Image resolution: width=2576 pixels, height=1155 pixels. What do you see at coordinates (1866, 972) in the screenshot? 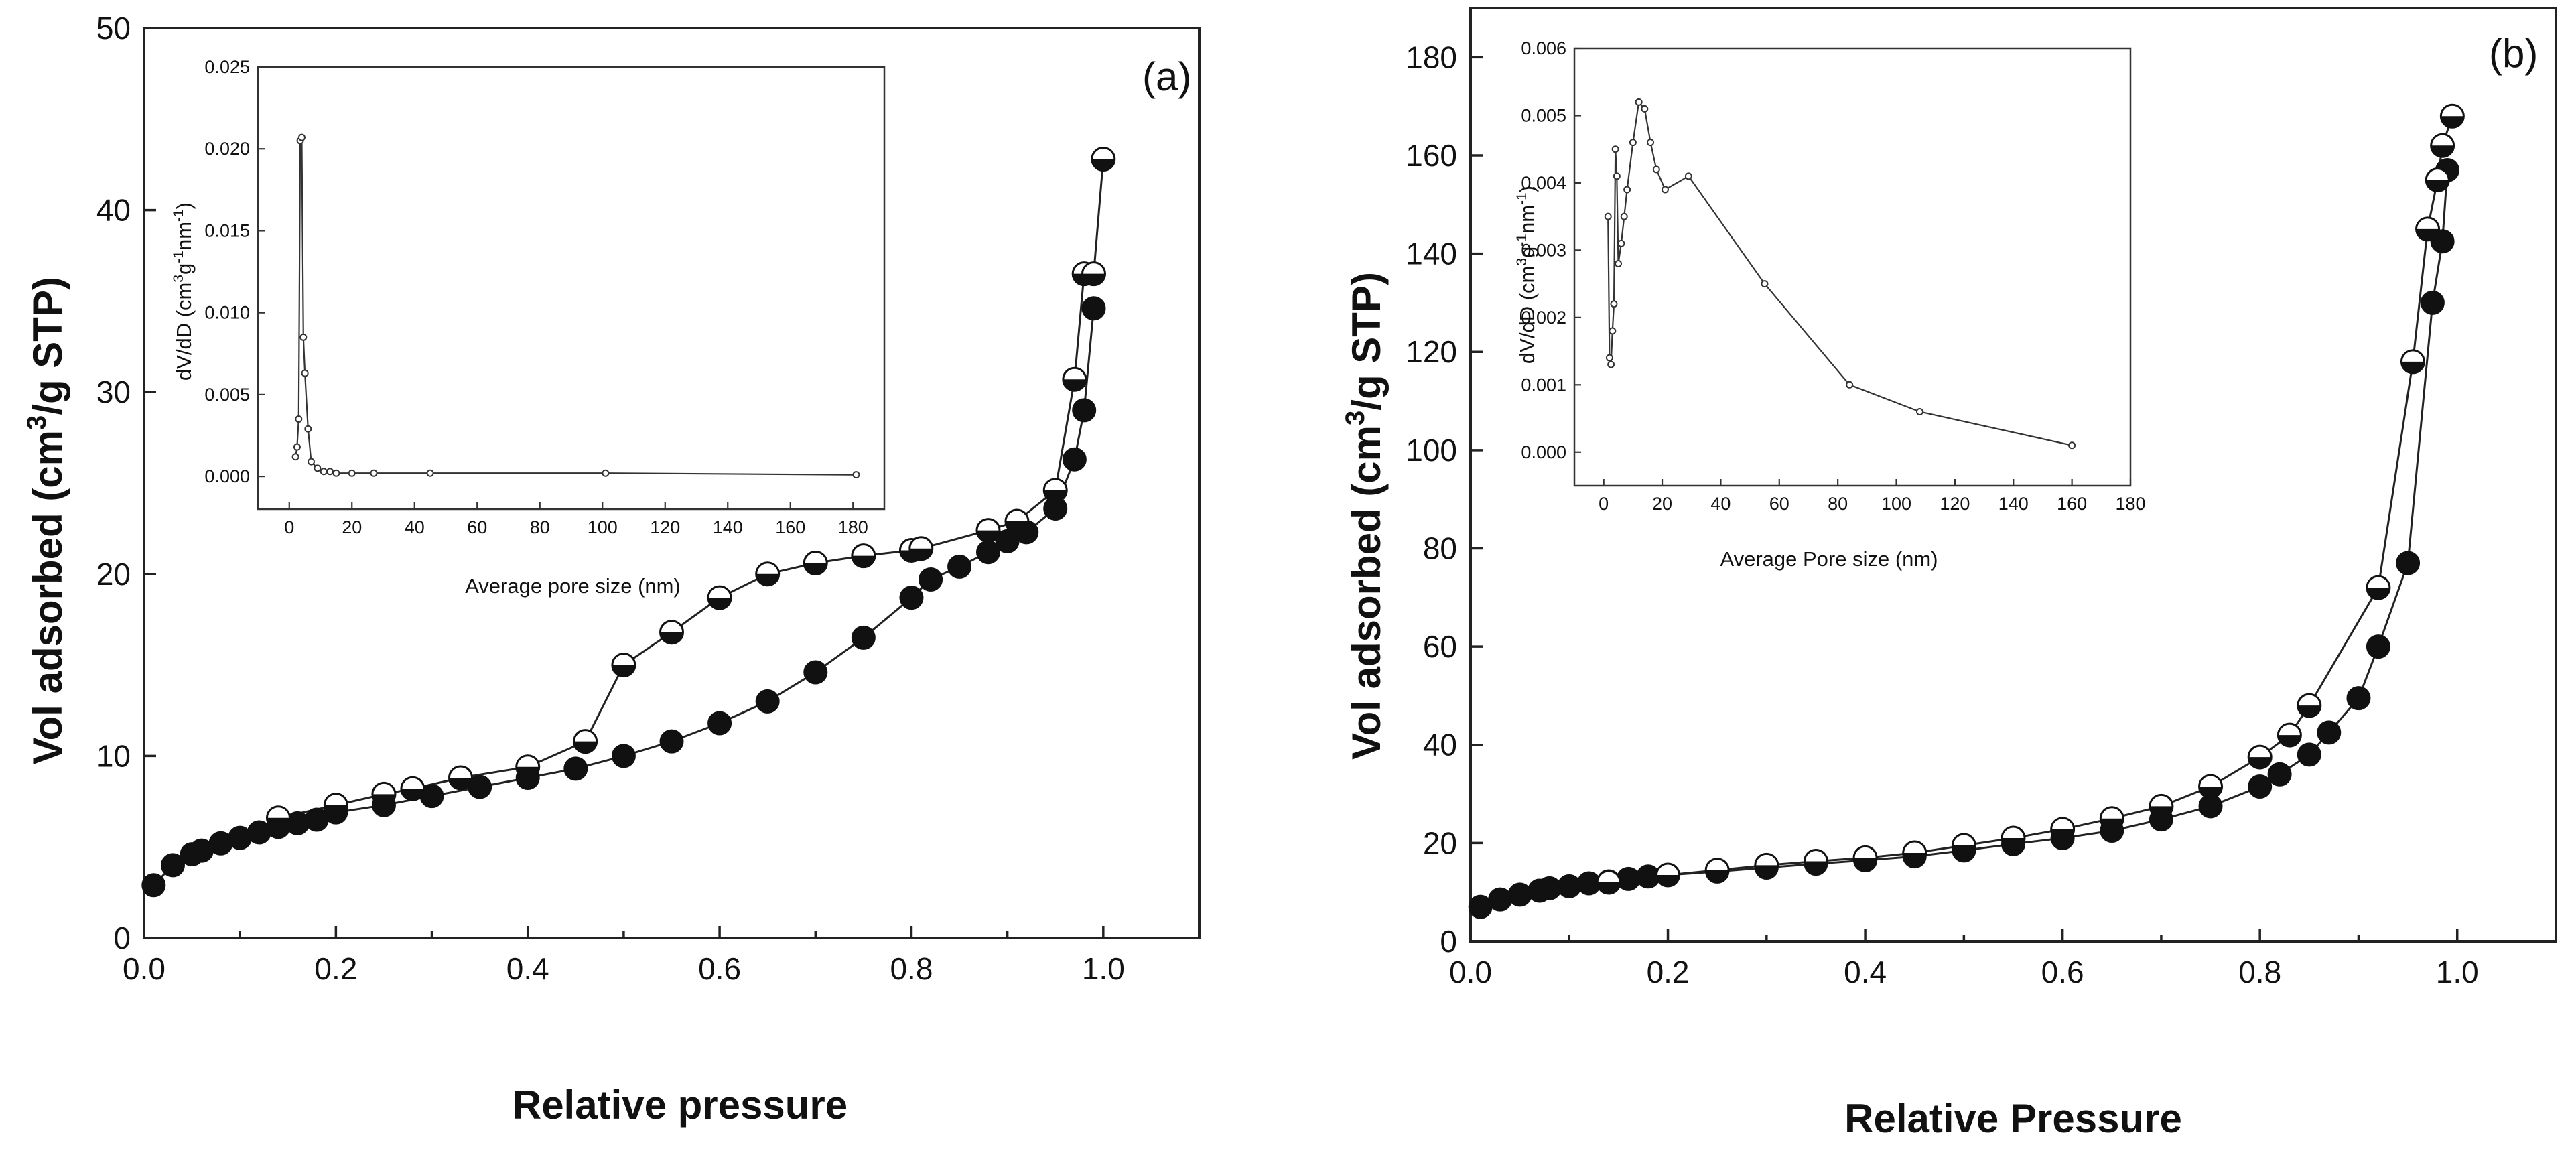
I see `panel-b-x-tick-label: 0.4` at bounding box center [1866, 972].